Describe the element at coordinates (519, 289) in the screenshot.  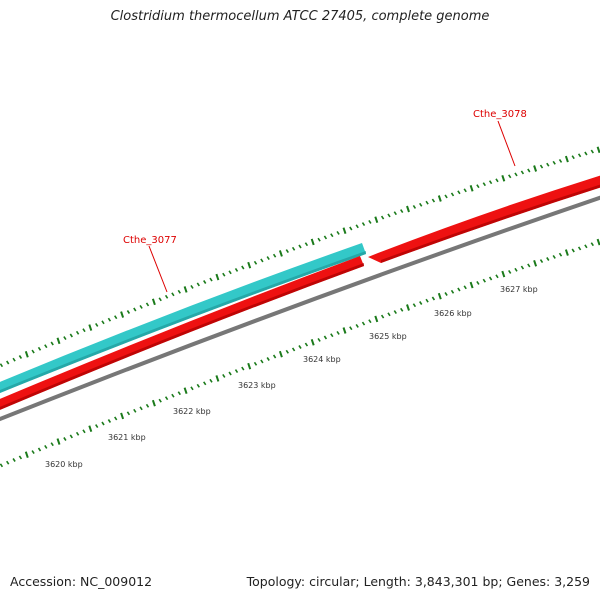
I see `kbp-label: 3627 kbp` at that location.